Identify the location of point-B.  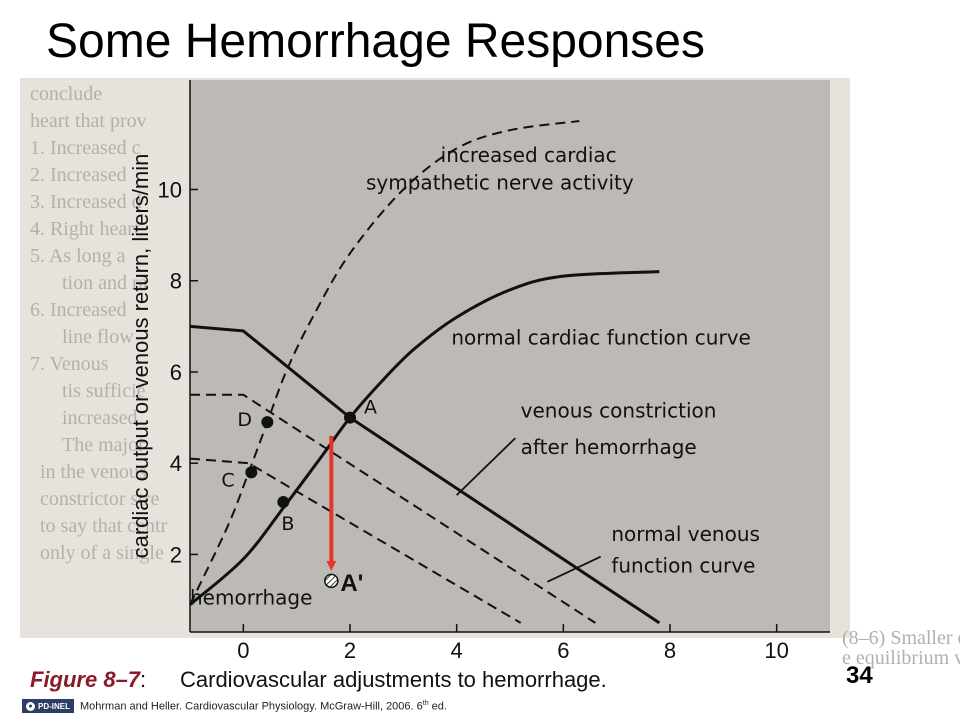
(283, 501).